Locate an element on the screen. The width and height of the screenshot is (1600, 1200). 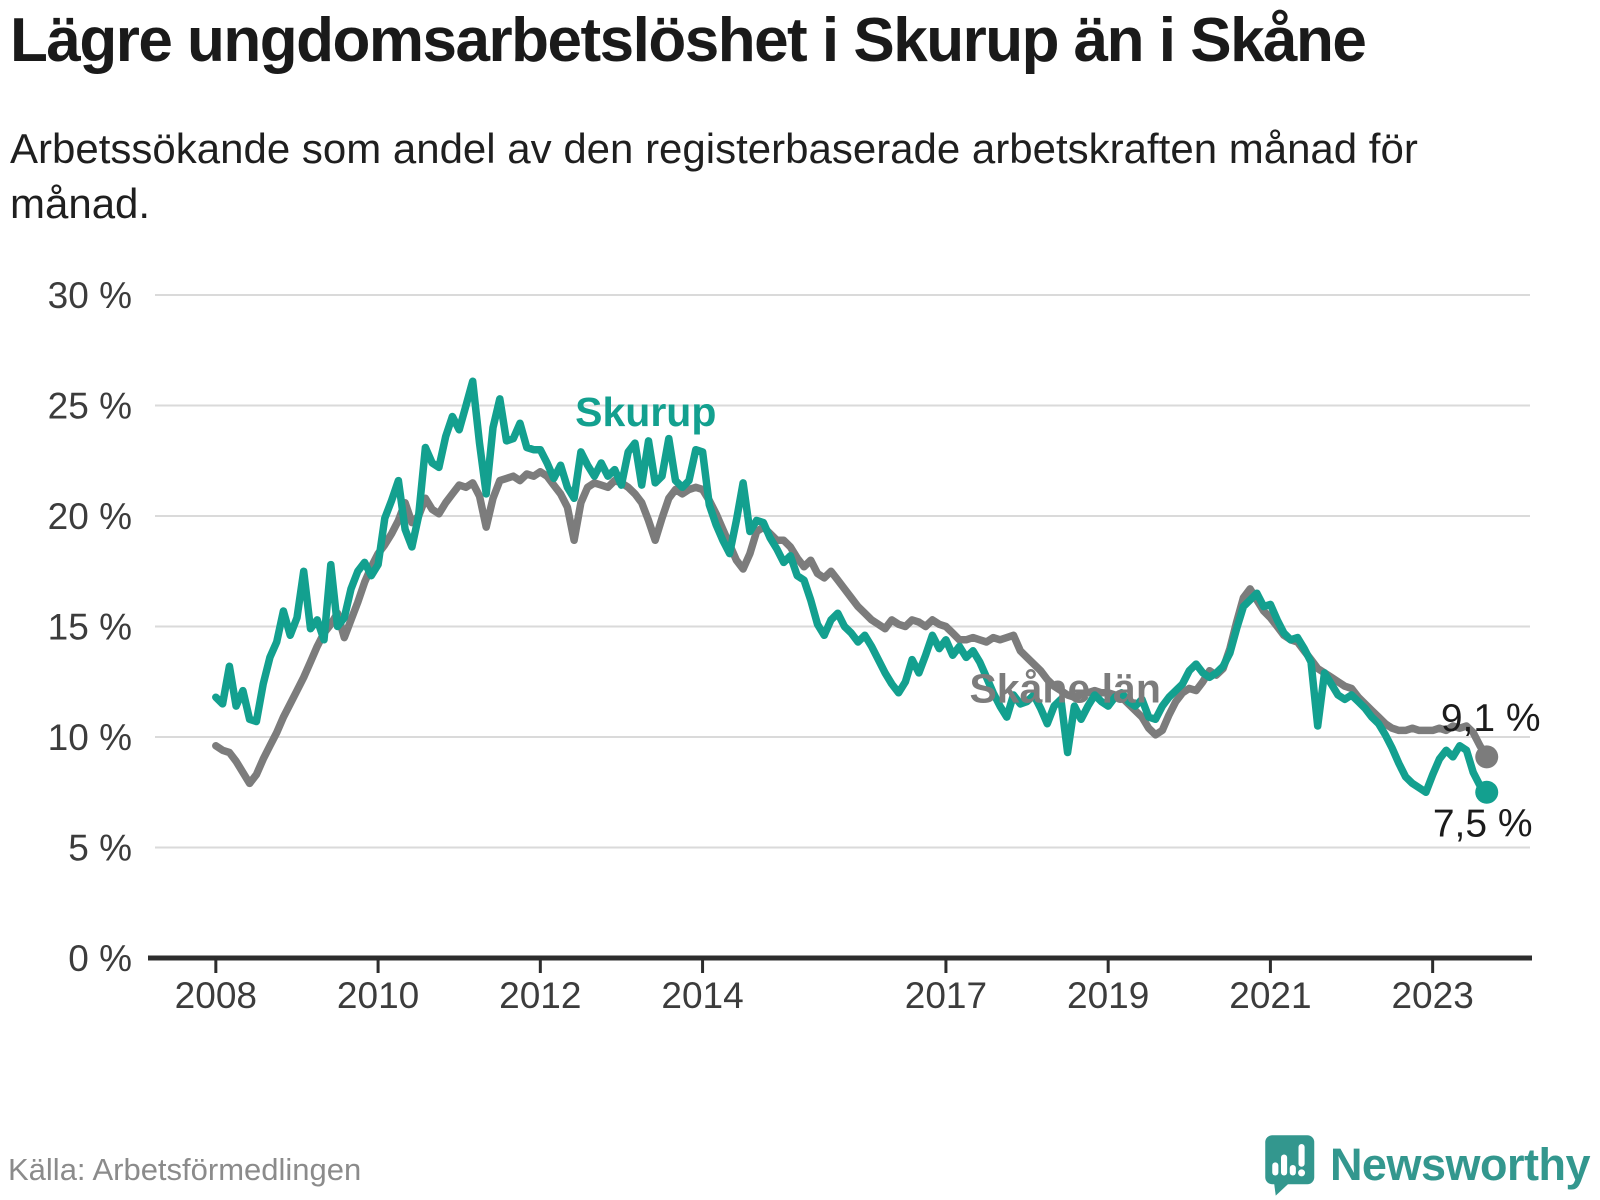
x-tick-label: 2010 is located at coordinates (378, 995).